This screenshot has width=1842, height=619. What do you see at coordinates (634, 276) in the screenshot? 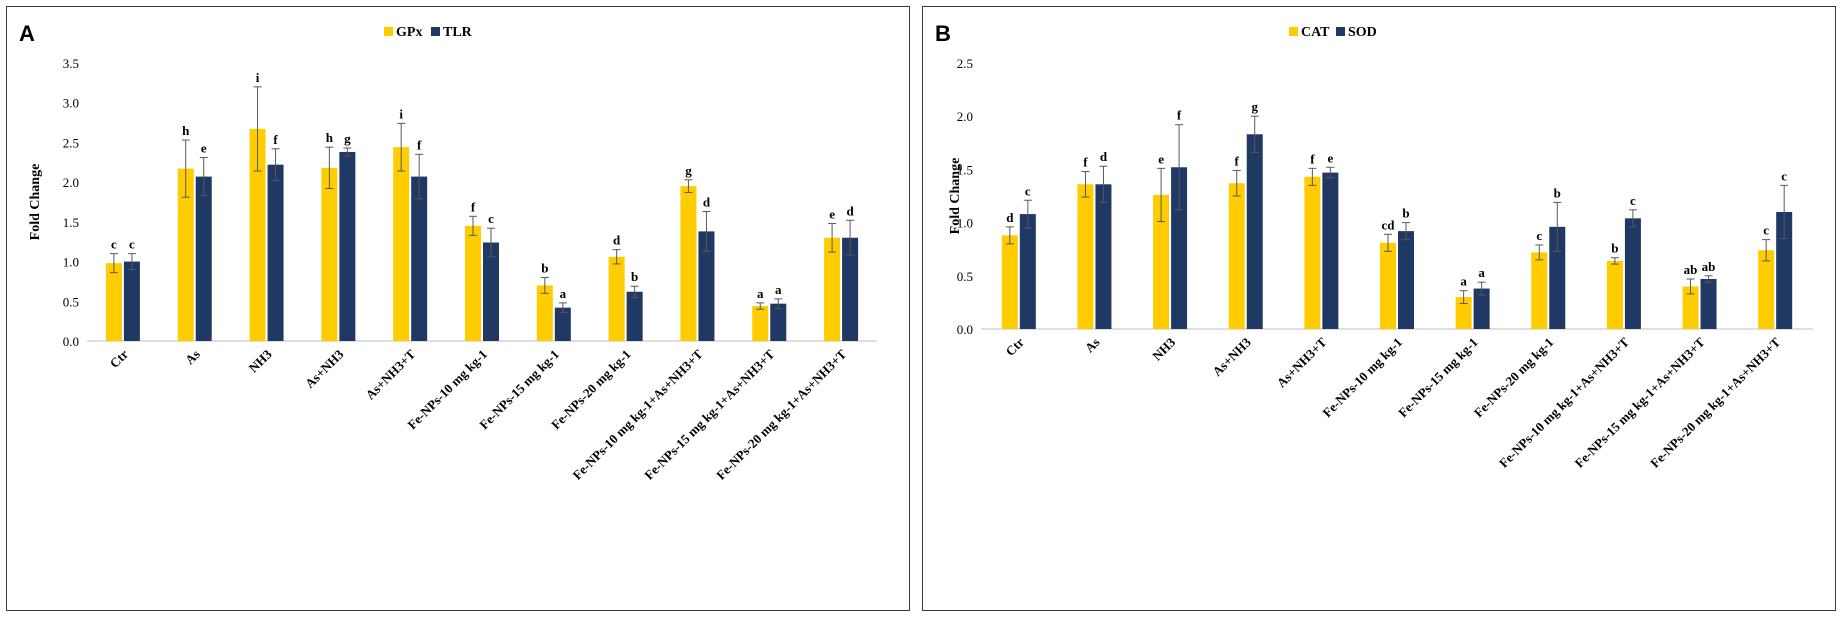
I see `chart-a-significance-letter: b` at bounding box center [634, 276].